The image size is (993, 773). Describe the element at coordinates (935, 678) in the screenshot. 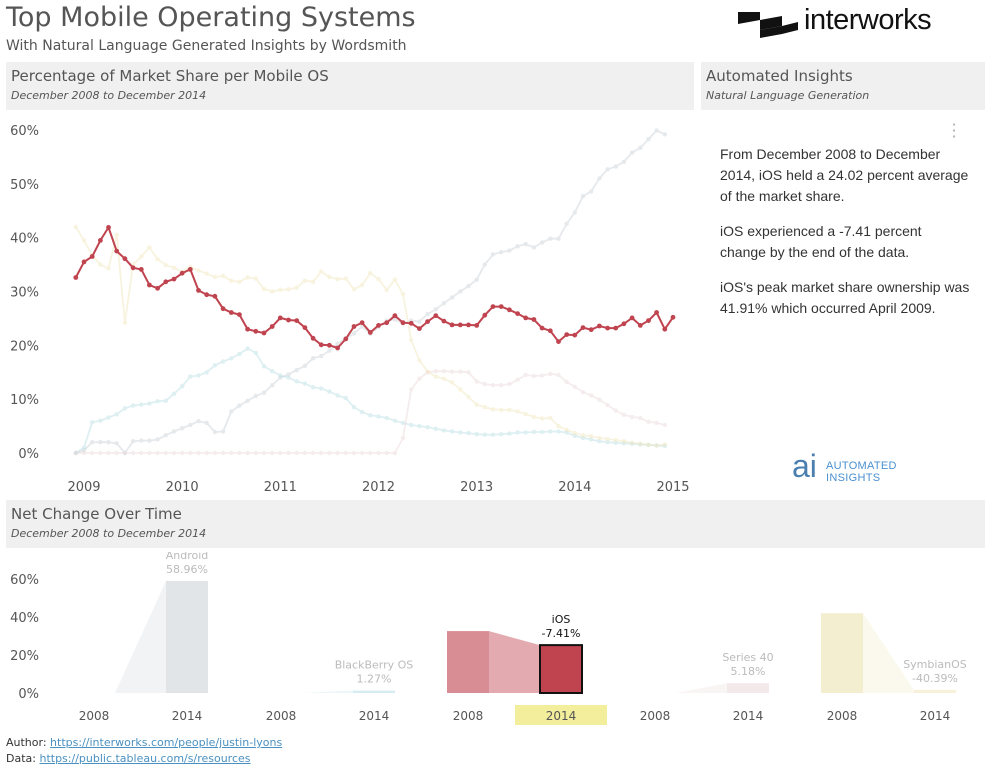

I see `bar-change-label: -40.39%` at that location.